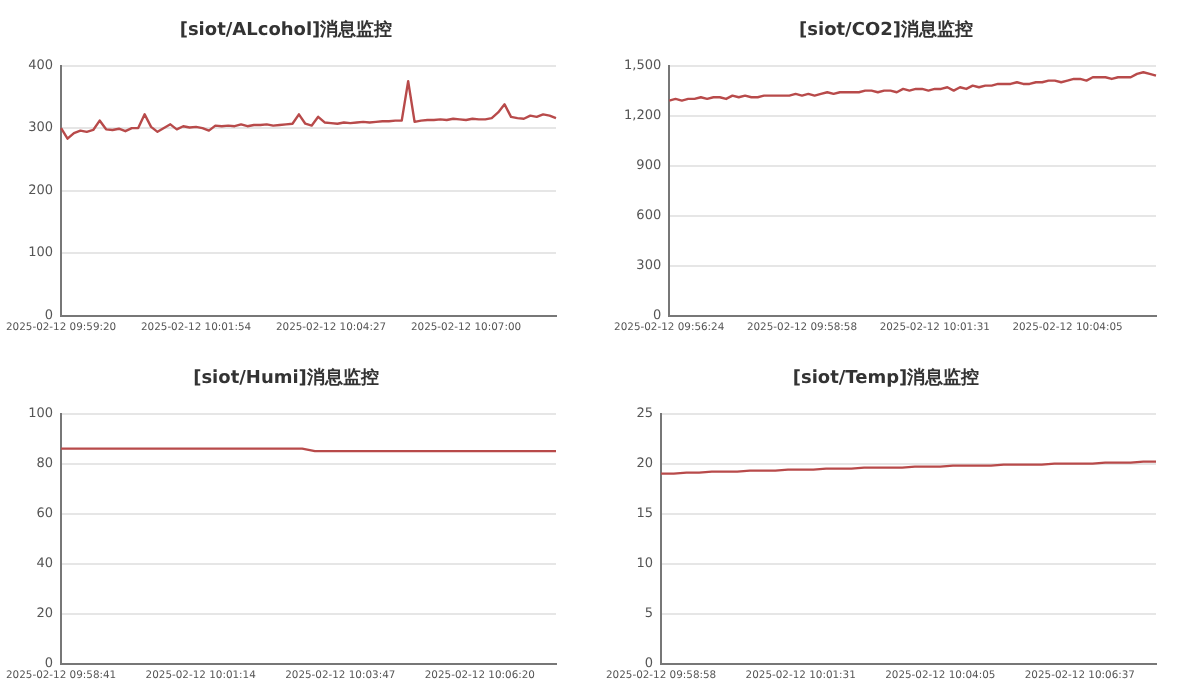 This screenshot has height=696, width=1200. What do you see at coordinates (286, 30) in the screenshot?
I see `chart-title: [siot/ALcohol]消息监控` at bounding box center [286, 30].